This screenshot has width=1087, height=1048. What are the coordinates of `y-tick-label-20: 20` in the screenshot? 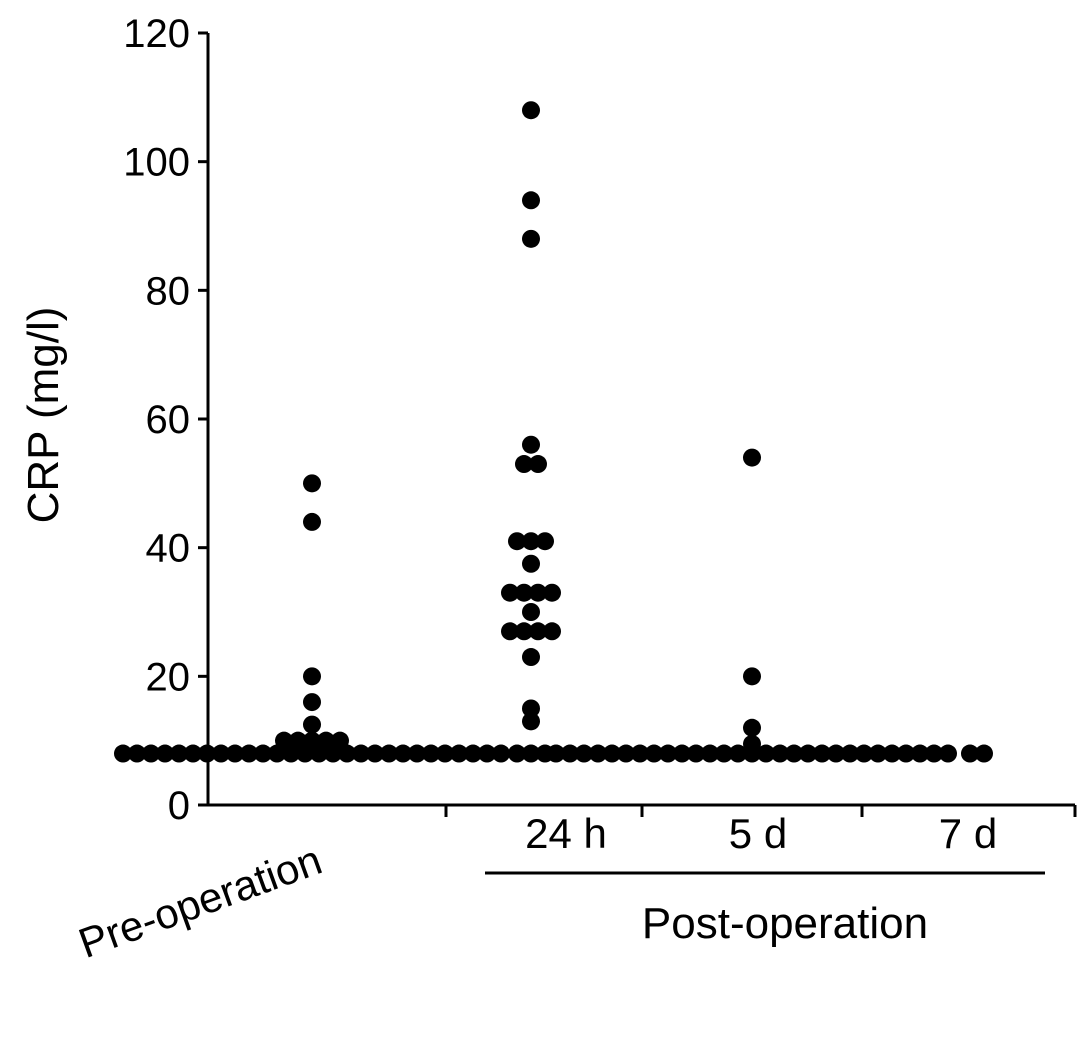 It's located at (168, 677).